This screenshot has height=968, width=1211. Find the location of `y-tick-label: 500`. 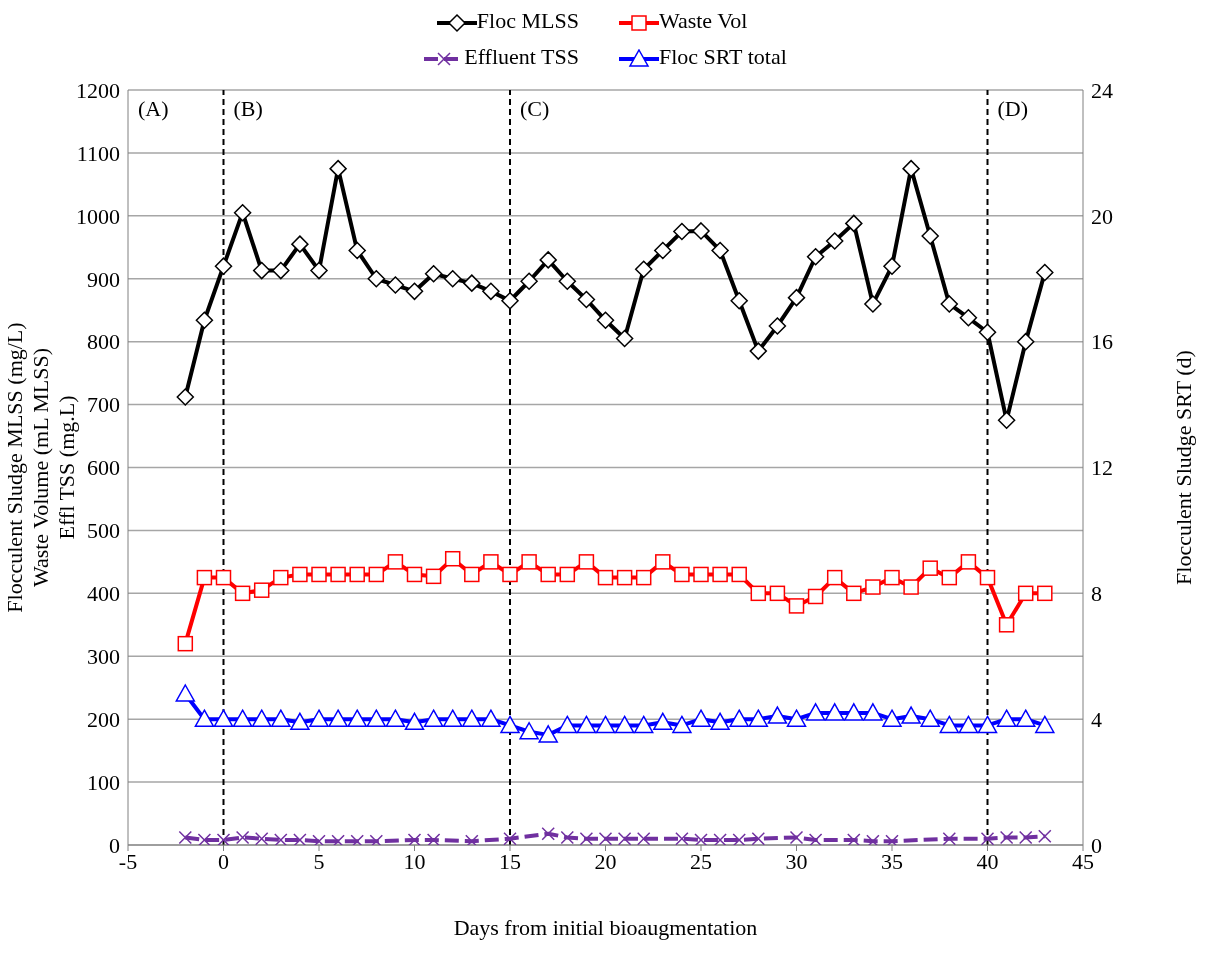

y-tick-label: 500 is located at coordinates (103, 531).